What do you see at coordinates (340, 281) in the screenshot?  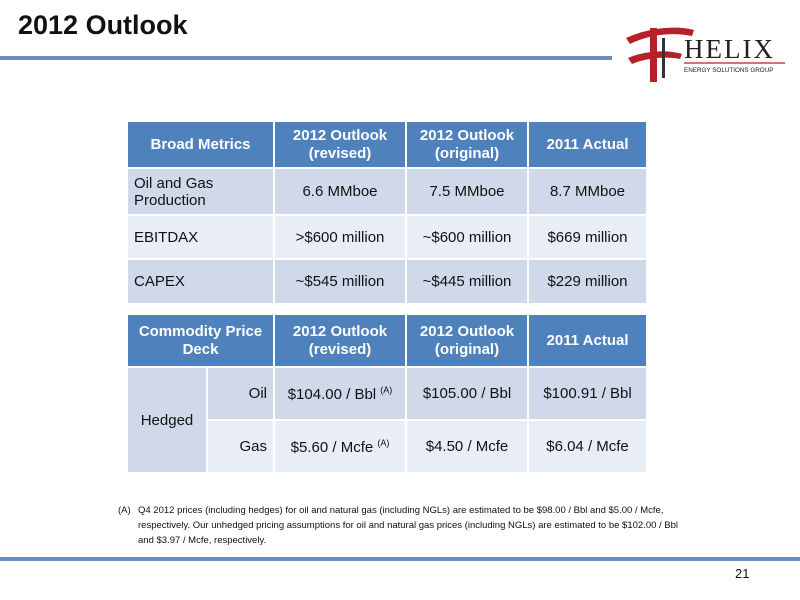 I see `cell-revised: ~$545 million` at bounding box center [340, 281].